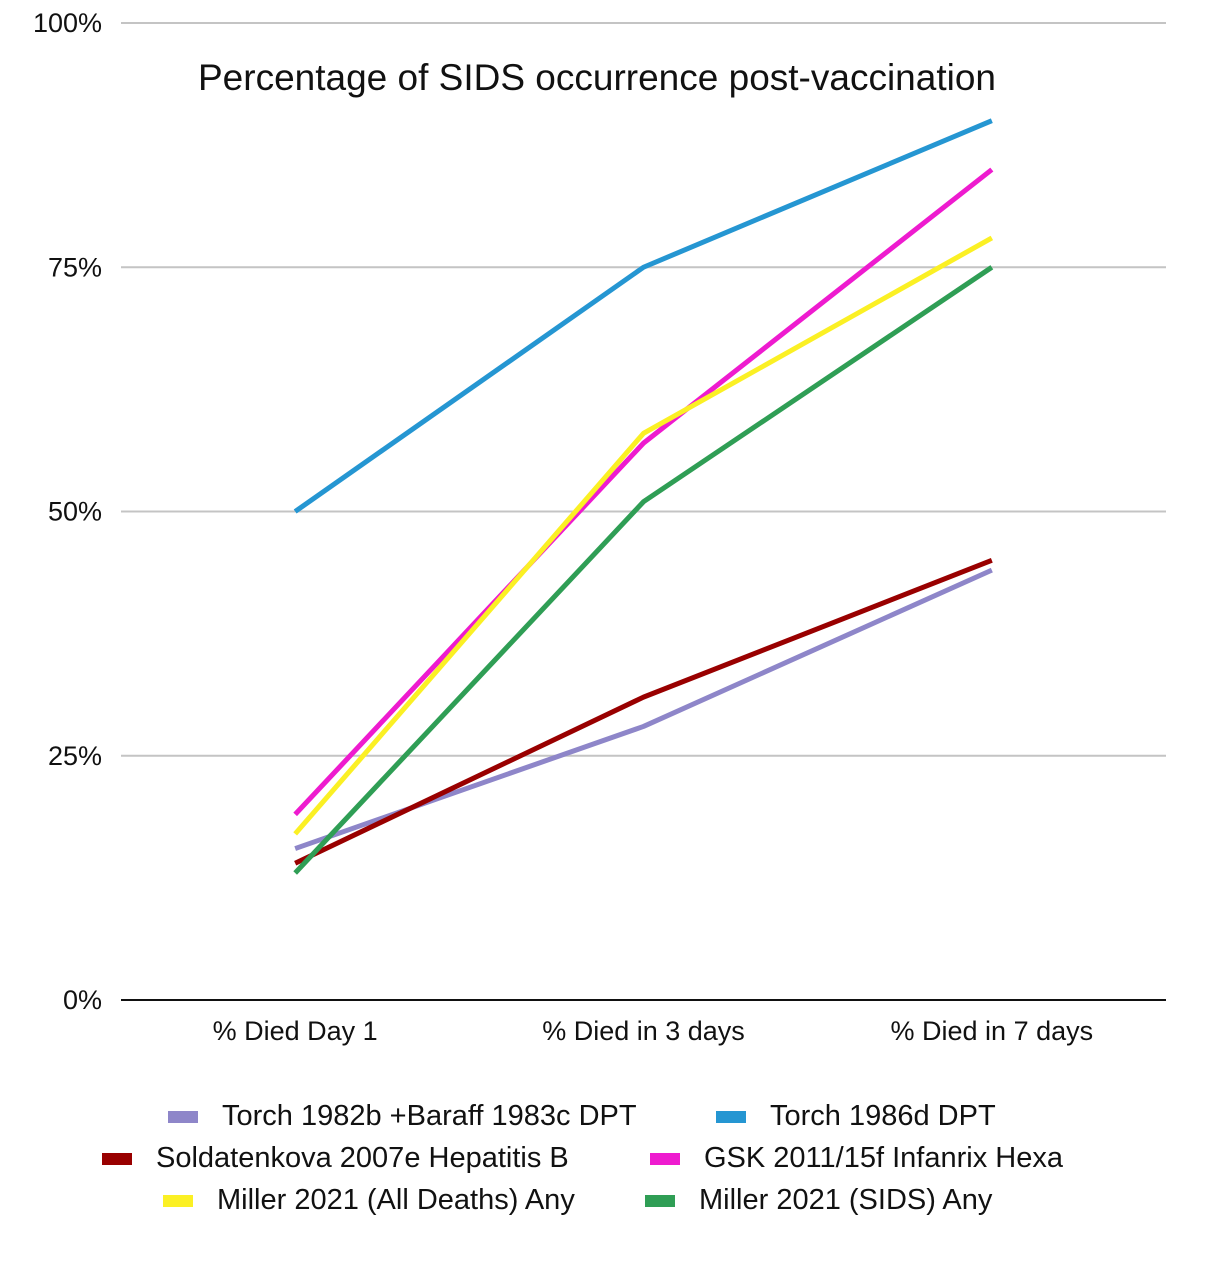 The height and width of the screenshot is (1280, 1208). Describe the element at coordinates (295, 1031) in the screenshot. I see `x-tick-label: % Died Day 1` at that location.